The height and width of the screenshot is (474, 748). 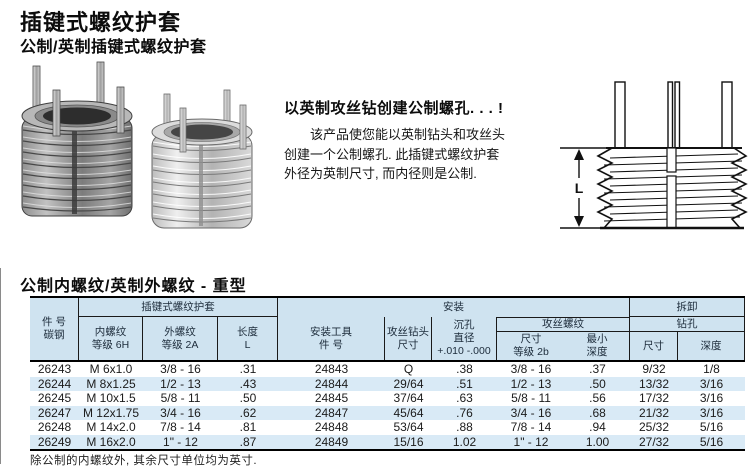 I want to click on table-cell: 1" - 12, so click(x=531, y=441).